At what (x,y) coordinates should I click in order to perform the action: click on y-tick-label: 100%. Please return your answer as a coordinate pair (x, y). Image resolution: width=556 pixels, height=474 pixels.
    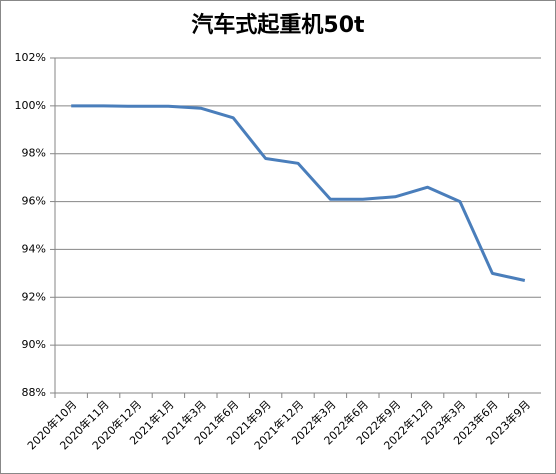
    Looking at the image, I should click on (30, 105).